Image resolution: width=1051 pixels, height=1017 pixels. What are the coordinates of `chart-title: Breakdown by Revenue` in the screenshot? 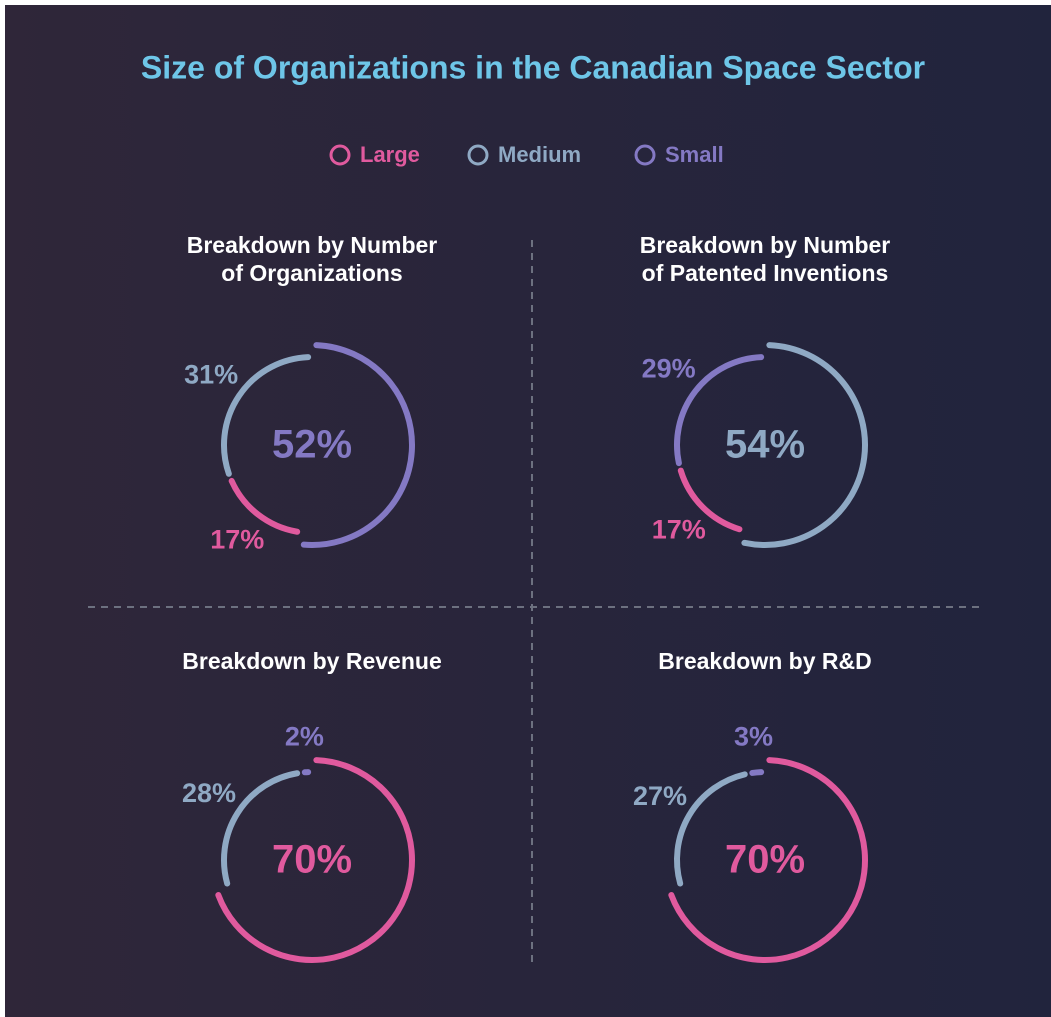 It's located at (311, 661).